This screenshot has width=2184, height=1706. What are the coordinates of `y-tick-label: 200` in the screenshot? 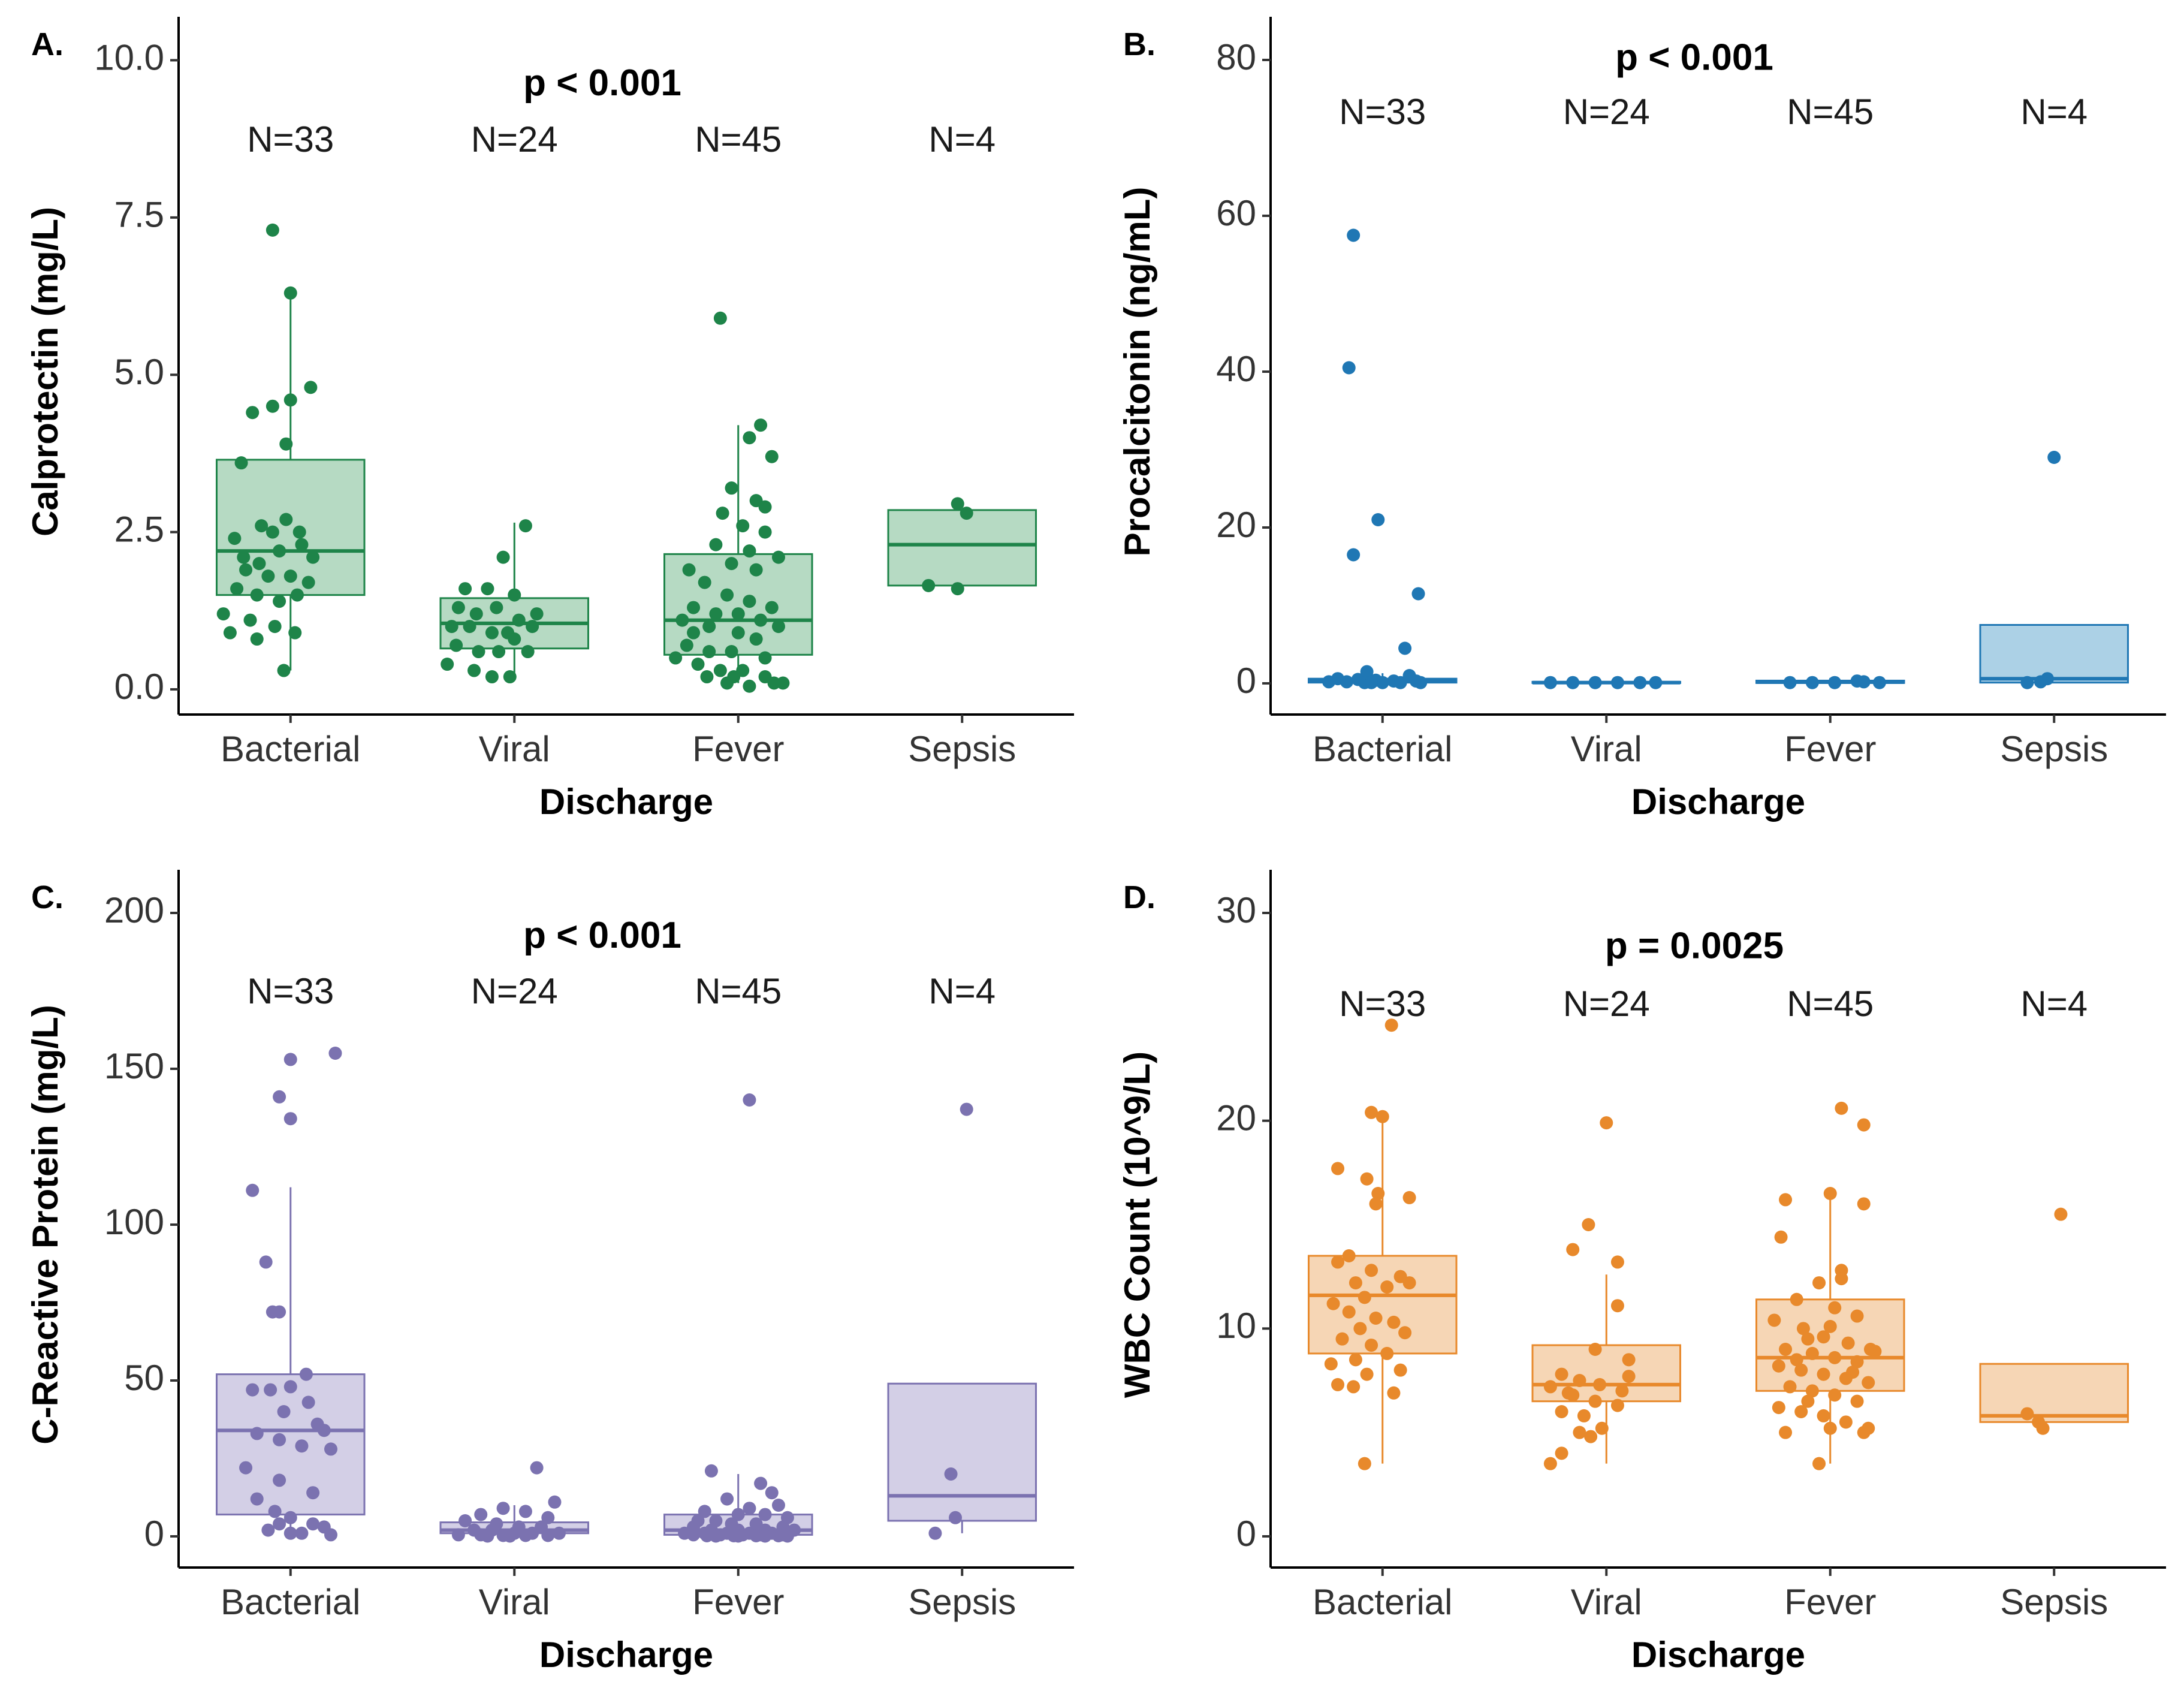 It's located at (134, 910).